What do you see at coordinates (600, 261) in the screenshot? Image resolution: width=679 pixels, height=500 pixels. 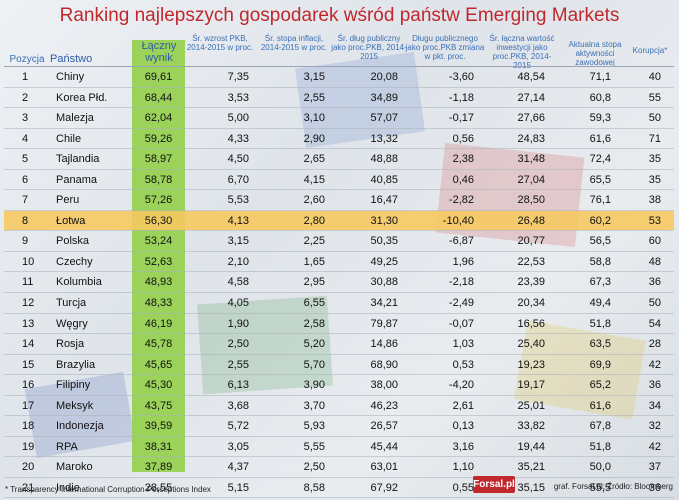 I see `cell-unemployment: 58,8` at bounding box center [600, 261].